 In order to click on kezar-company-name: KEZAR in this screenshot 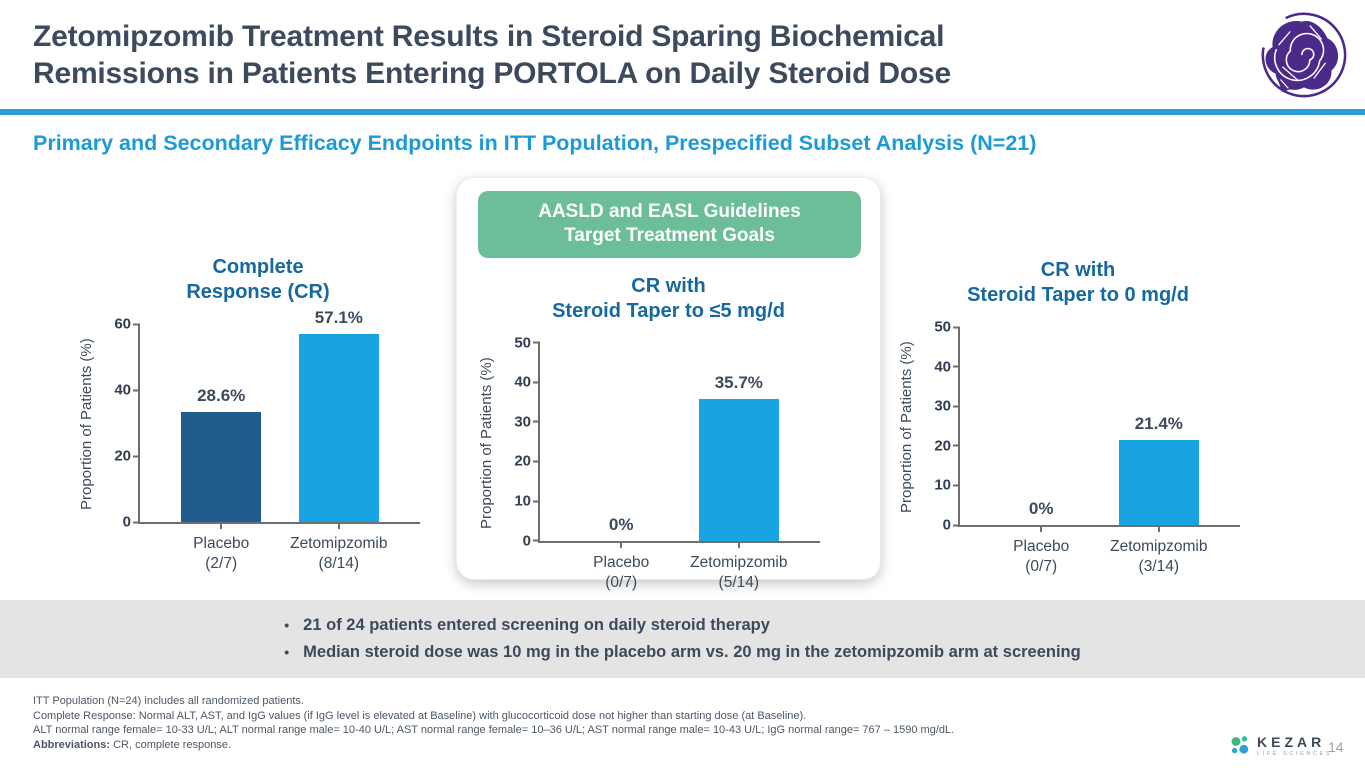, I will do `click(1291, 742)`.